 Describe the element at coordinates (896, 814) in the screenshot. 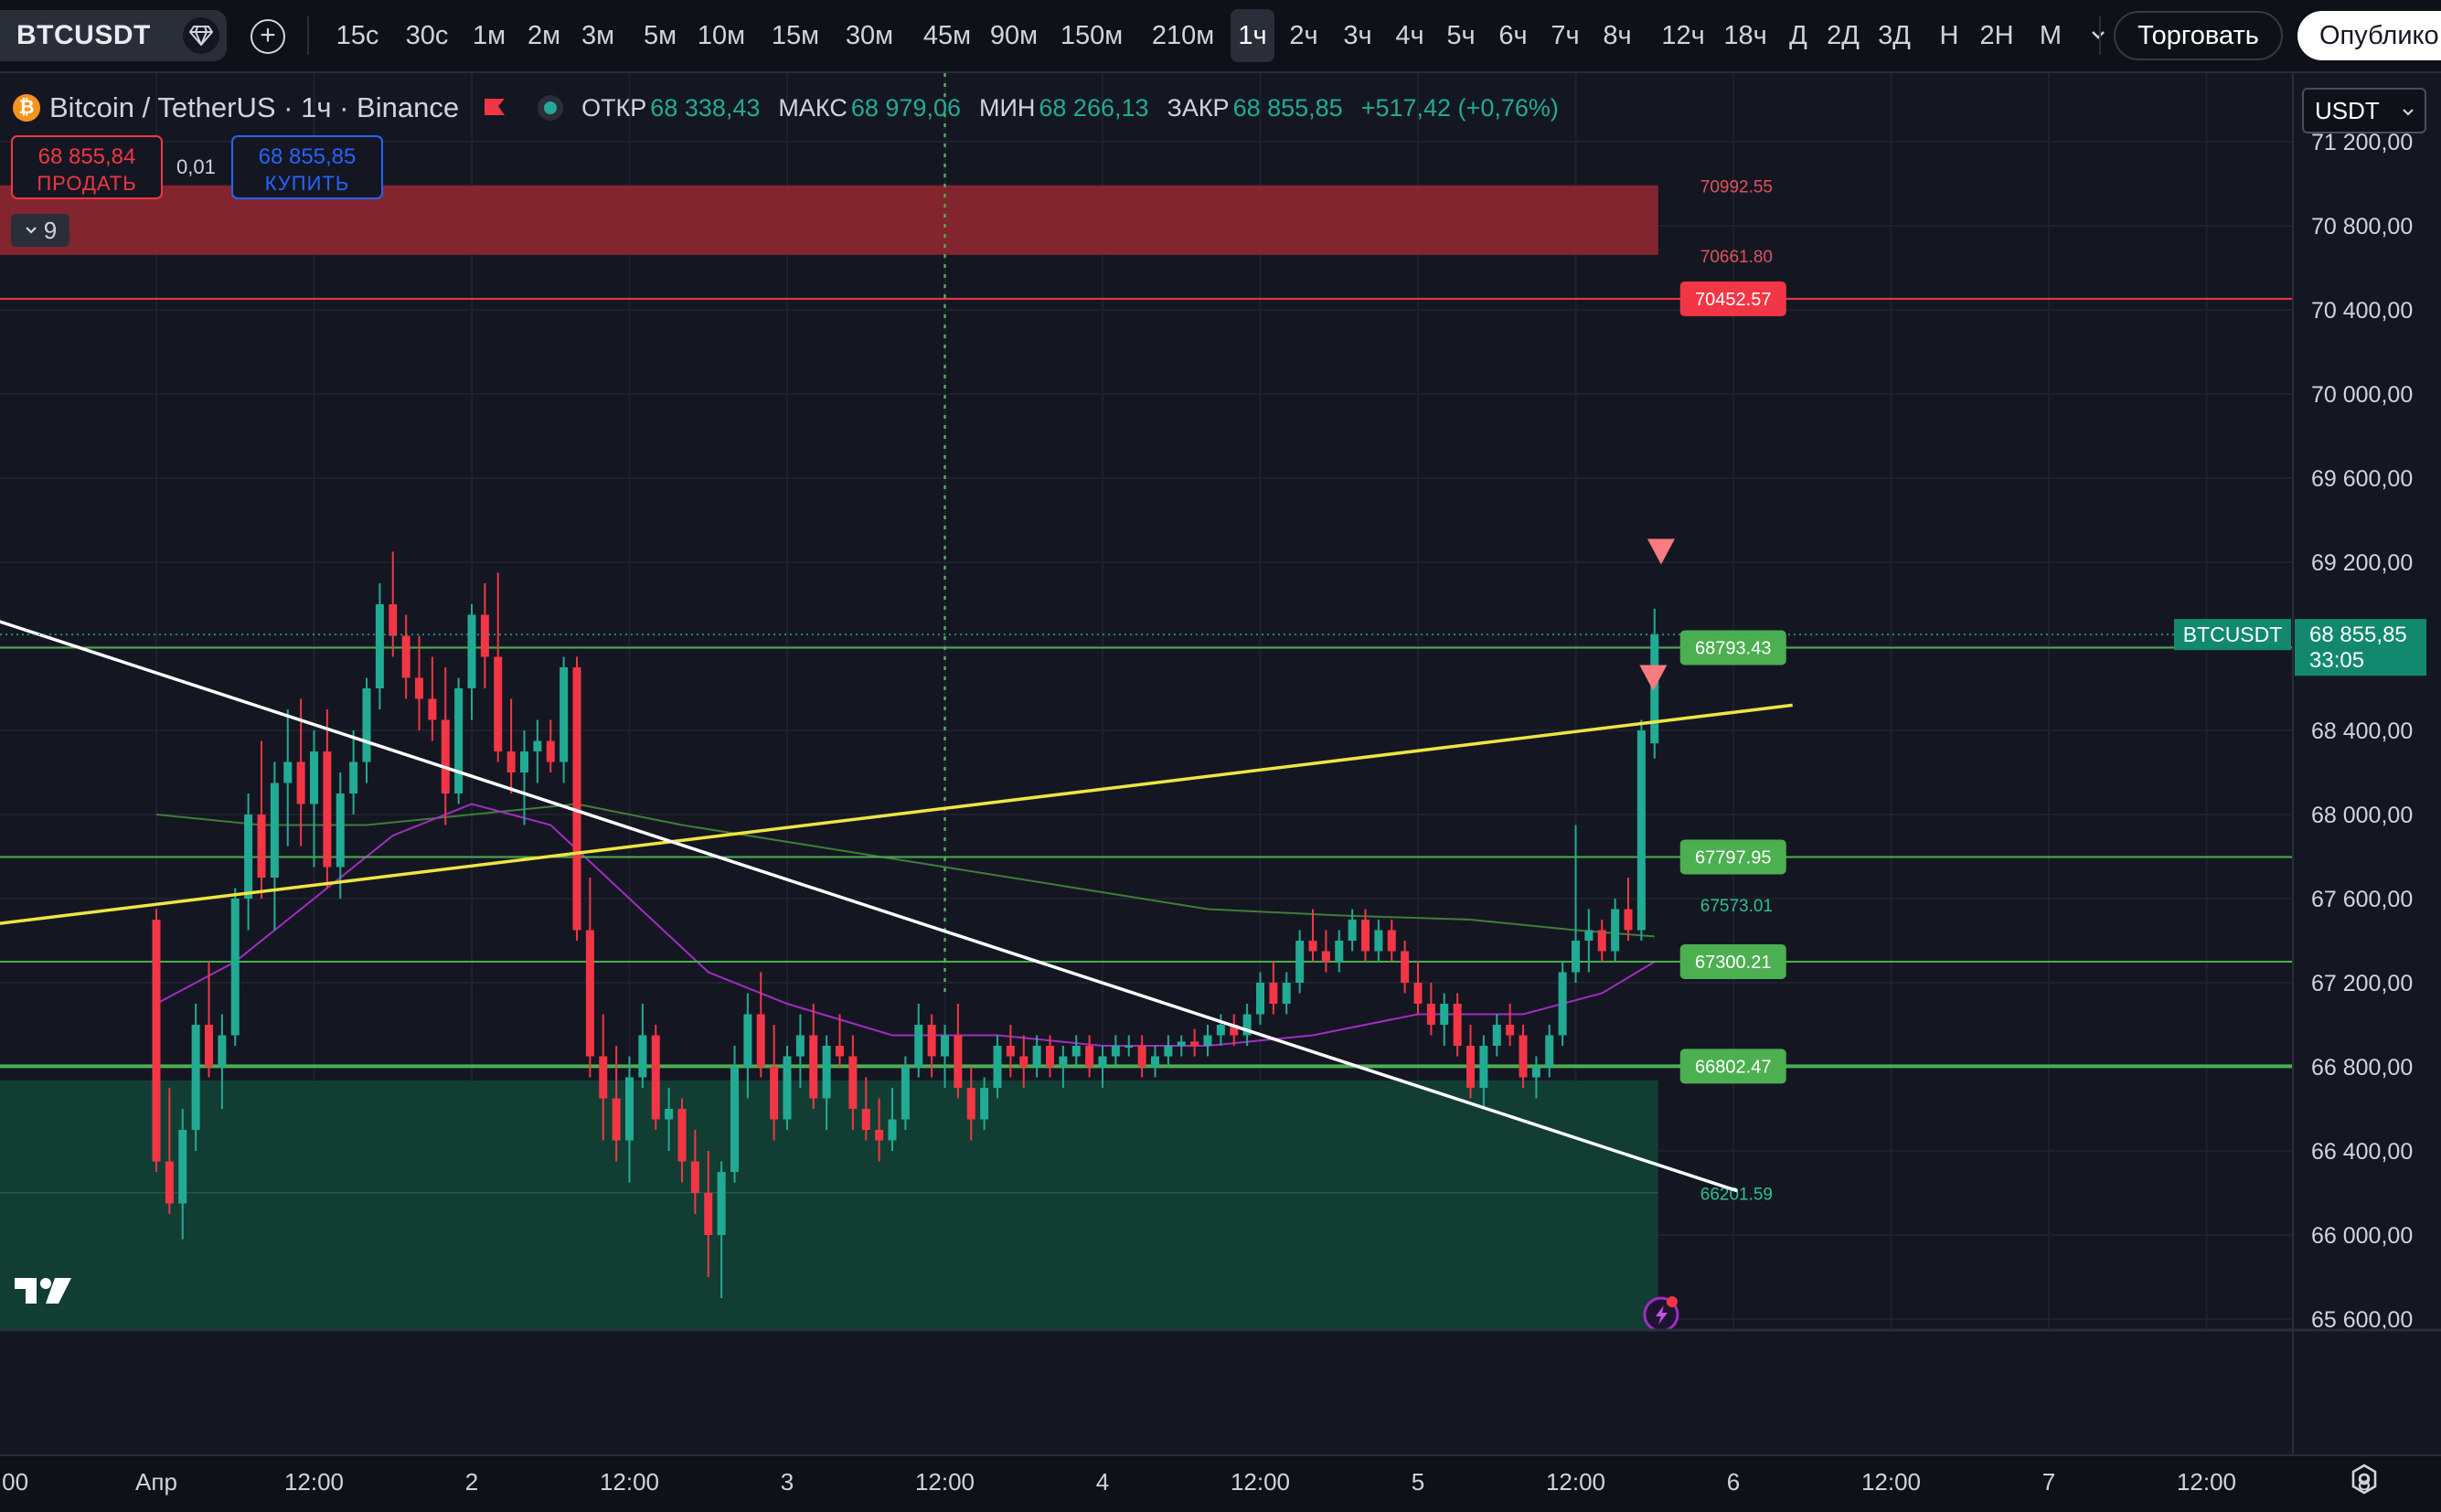

I see `trendline-yellow` at that location.